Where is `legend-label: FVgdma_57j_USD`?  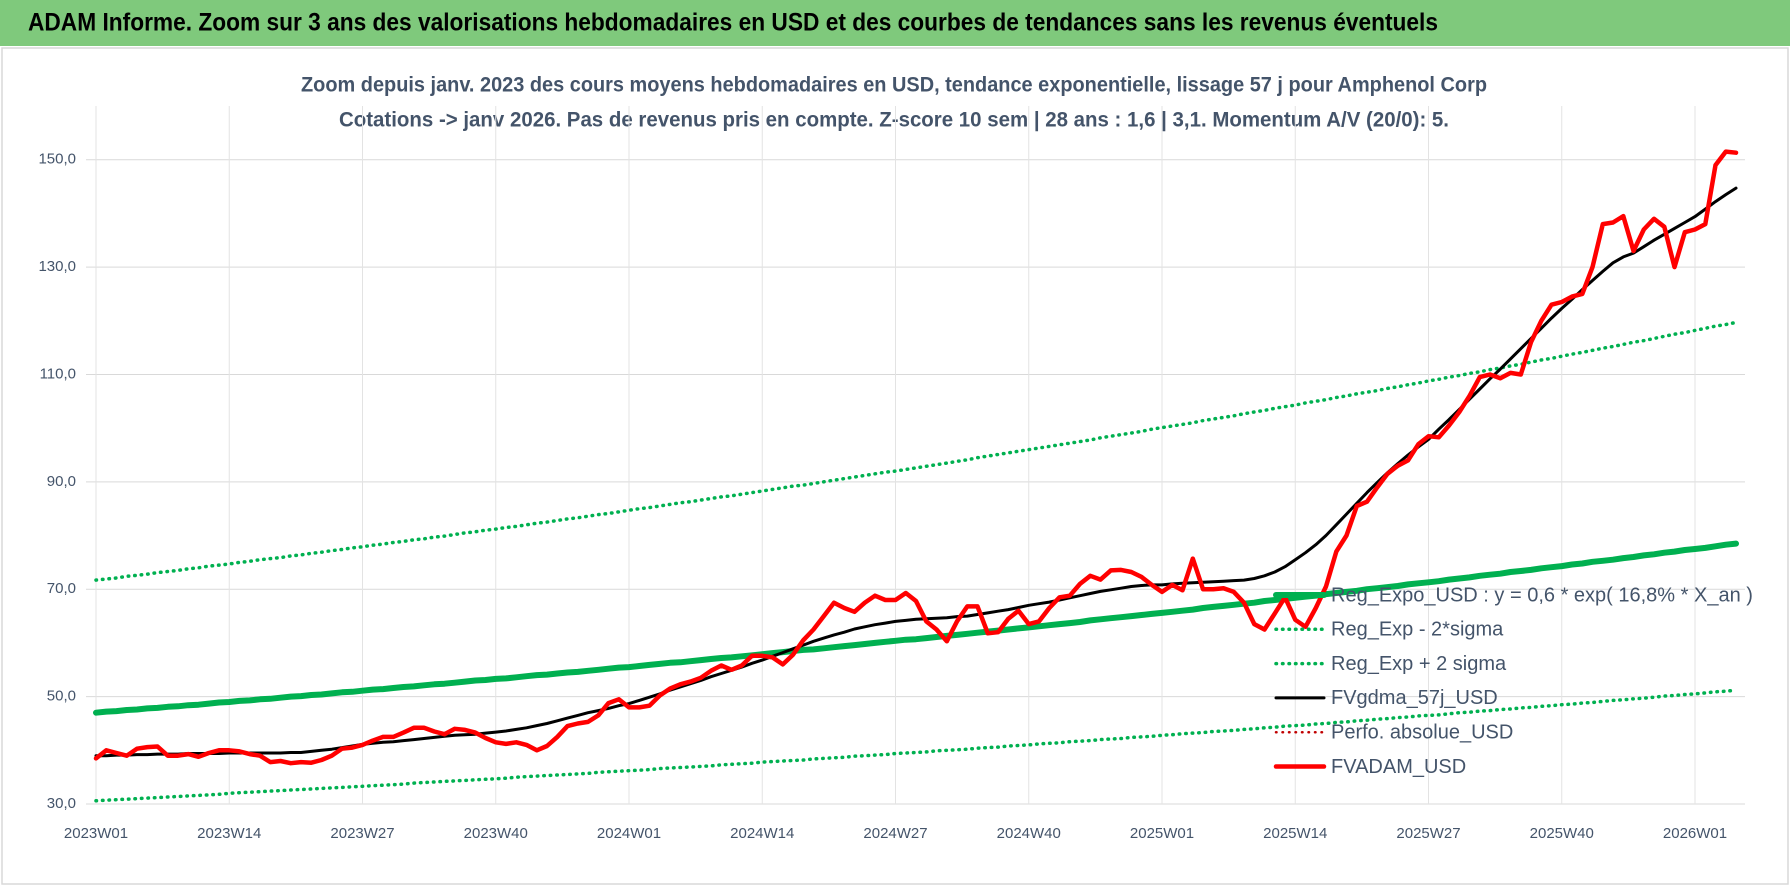
legend-label: FVgdma_57j_USD is located at coordinates (1414, 698).